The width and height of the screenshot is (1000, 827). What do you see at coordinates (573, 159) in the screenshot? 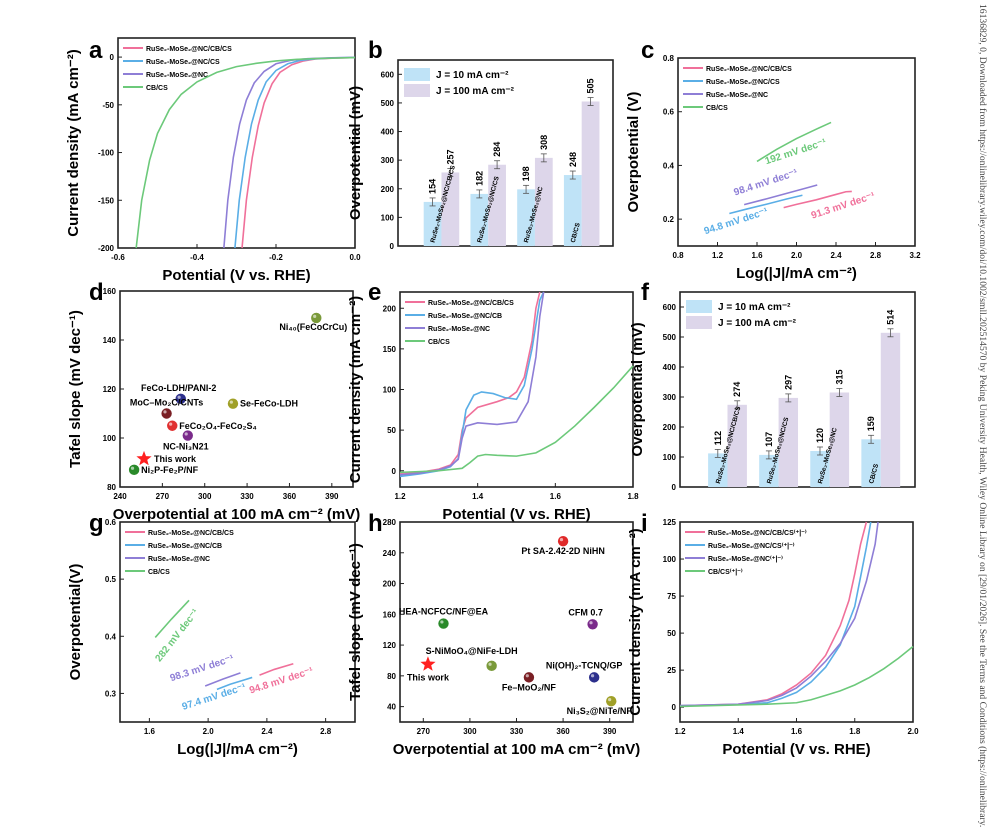
I see `bar-value-label: 248` at bounding box center [573, 159].